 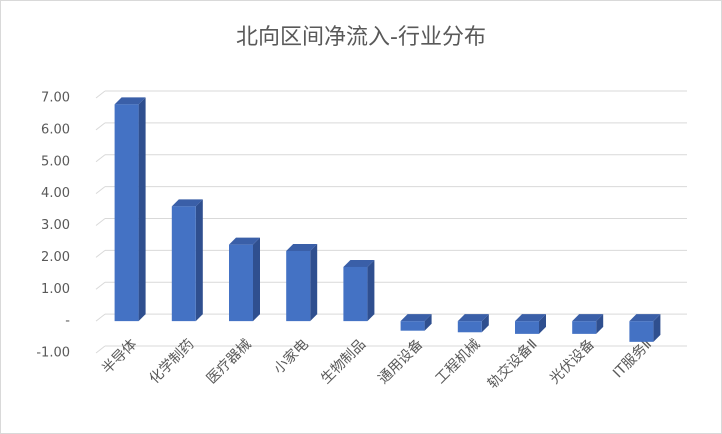 What do you see at coordinates (67, 321) in the screenshot?
I see `y-tick-label: -` at bounding box center [67, 321].